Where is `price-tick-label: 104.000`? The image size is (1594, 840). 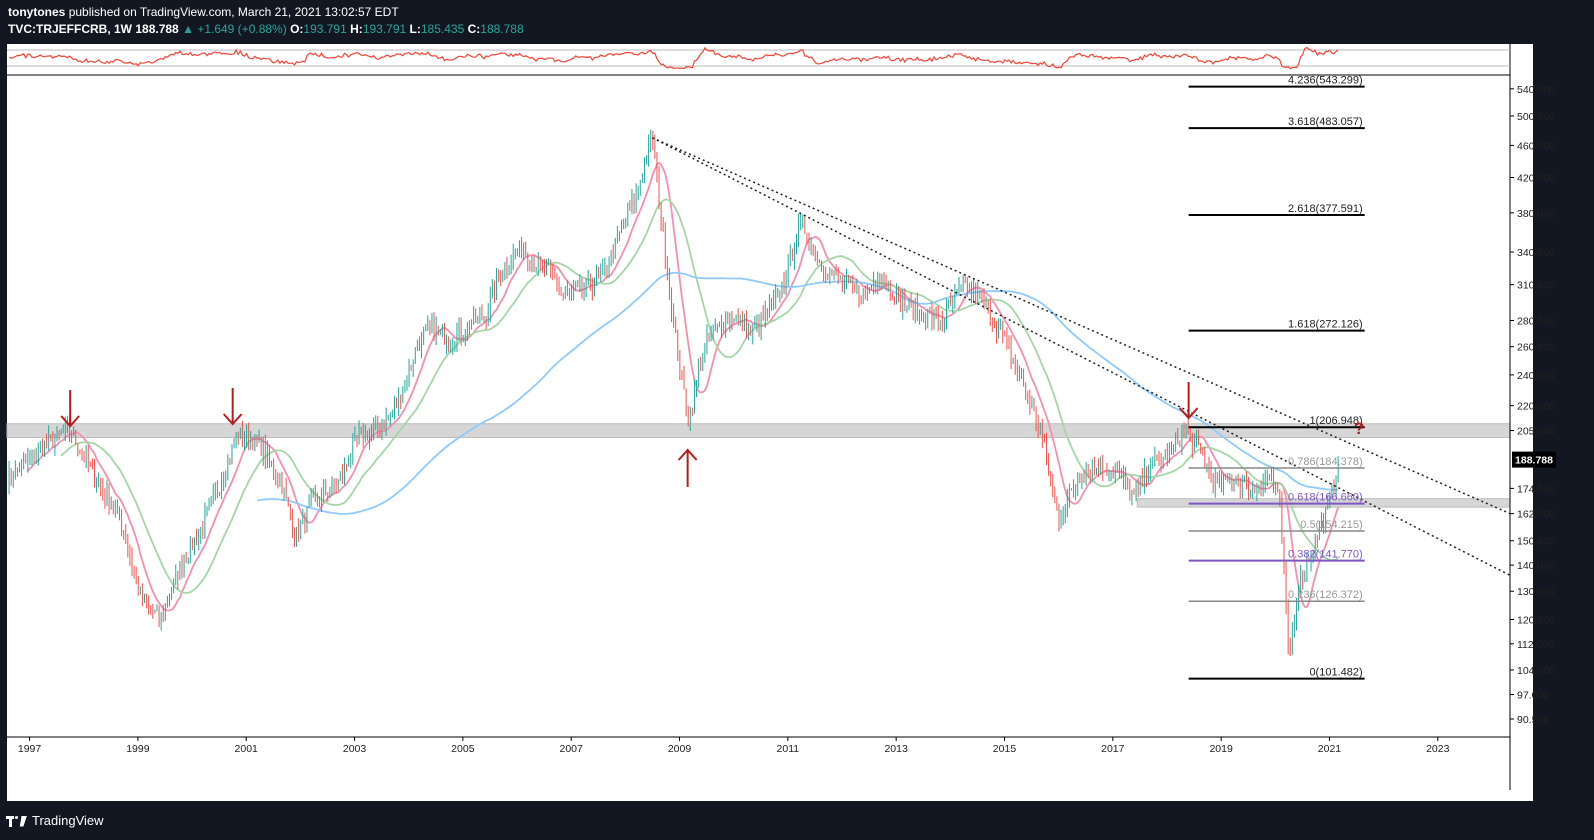 price-tick-label: 104.000 is located at coordinates (1536, 671).